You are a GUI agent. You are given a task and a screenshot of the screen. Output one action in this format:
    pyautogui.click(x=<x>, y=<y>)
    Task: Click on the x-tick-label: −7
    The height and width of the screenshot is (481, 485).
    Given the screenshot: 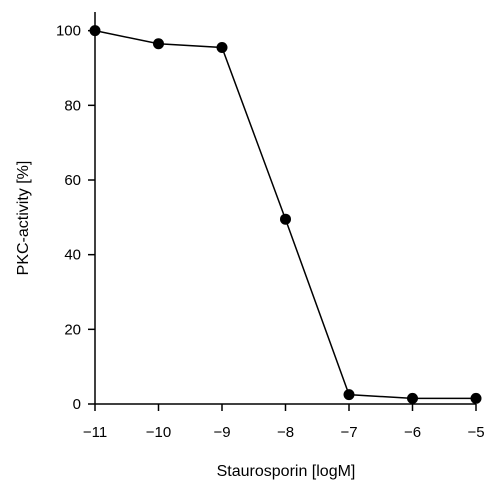 What is the action you would take?
    pyautogui.click(x=348, y=432)
    